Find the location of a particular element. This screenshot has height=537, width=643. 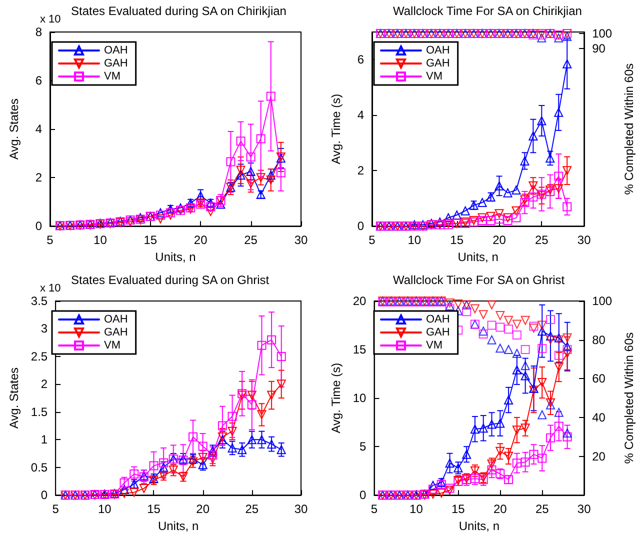

y2-tick-label: 40 is located at coordinates (599, 417).